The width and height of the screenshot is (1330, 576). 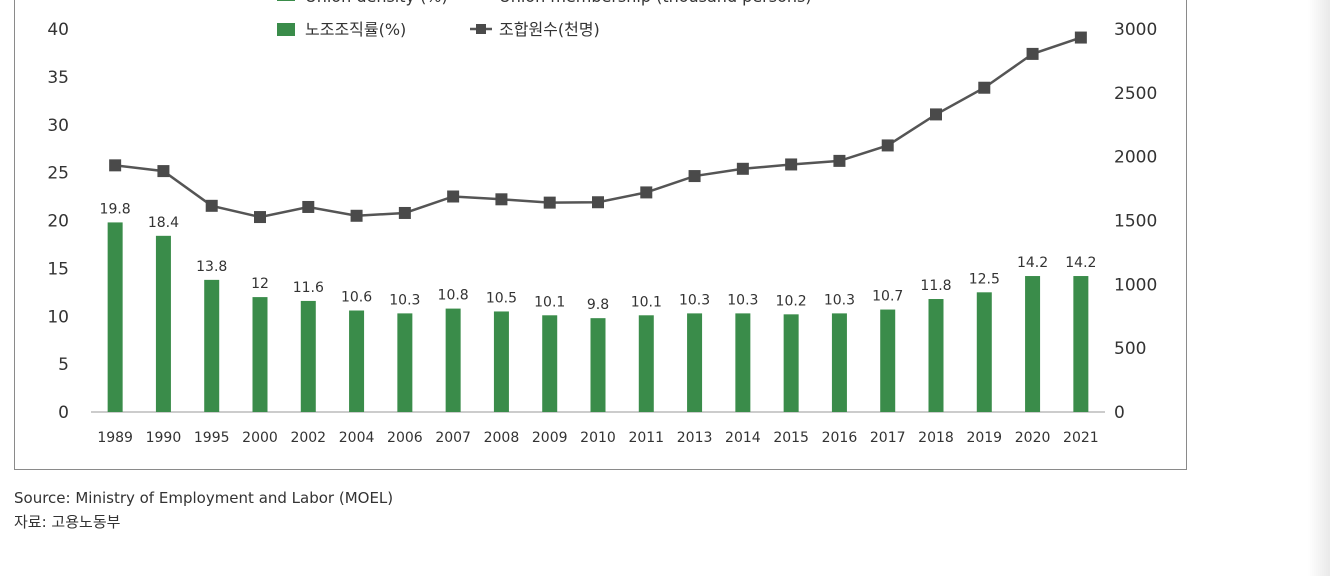 I want to click on y-left-tick-label: 20, so click(x=58, y=222).